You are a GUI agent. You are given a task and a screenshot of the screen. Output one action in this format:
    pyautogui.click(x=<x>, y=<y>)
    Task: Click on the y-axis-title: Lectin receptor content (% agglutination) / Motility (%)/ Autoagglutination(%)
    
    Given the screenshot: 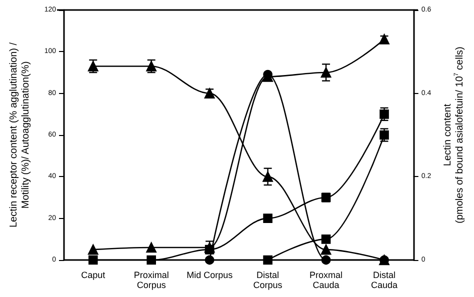 What is the action you would take?
    pyautogui.click(x=20, y=135)
    